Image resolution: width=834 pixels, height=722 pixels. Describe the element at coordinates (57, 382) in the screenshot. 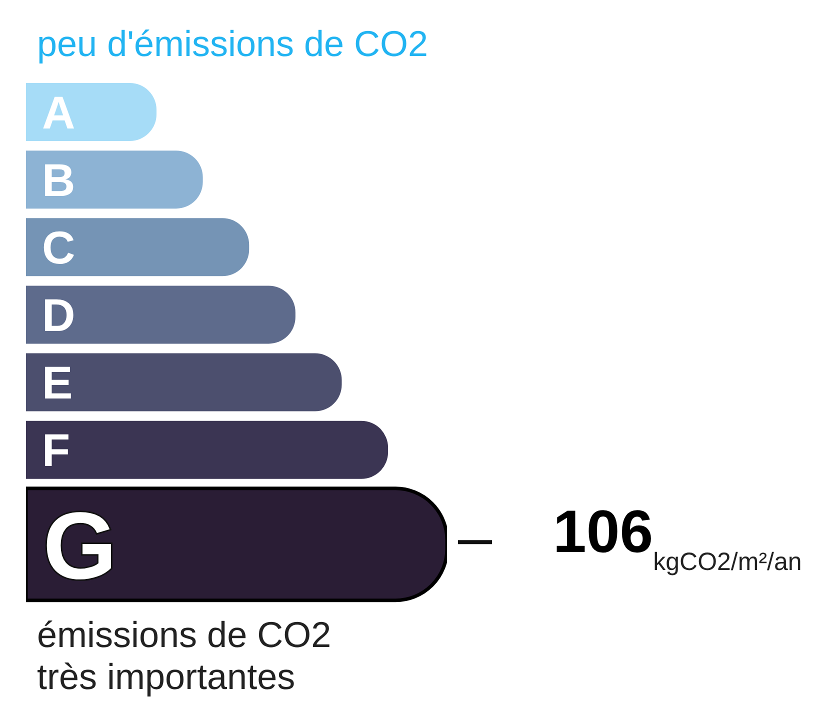

I see `y-tick-label: E` at that location.